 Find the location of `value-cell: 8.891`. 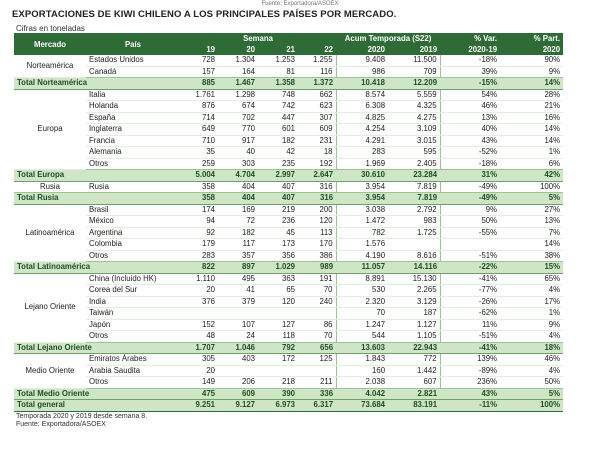

value-cell: 8.891 is located at coordinates (362, 279).